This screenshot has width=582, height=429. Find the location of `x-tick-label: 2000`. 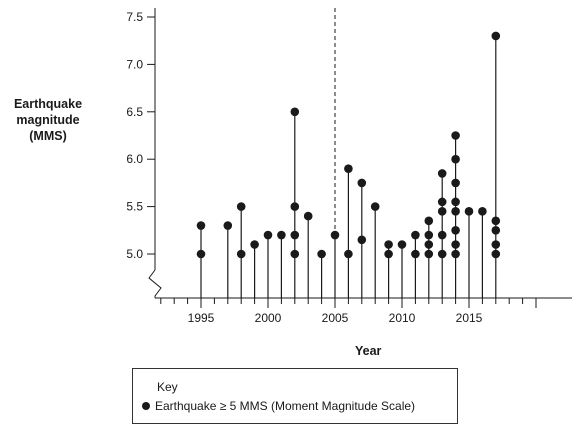

x-tick-label: 2000 is located at coordinates (268, 318).